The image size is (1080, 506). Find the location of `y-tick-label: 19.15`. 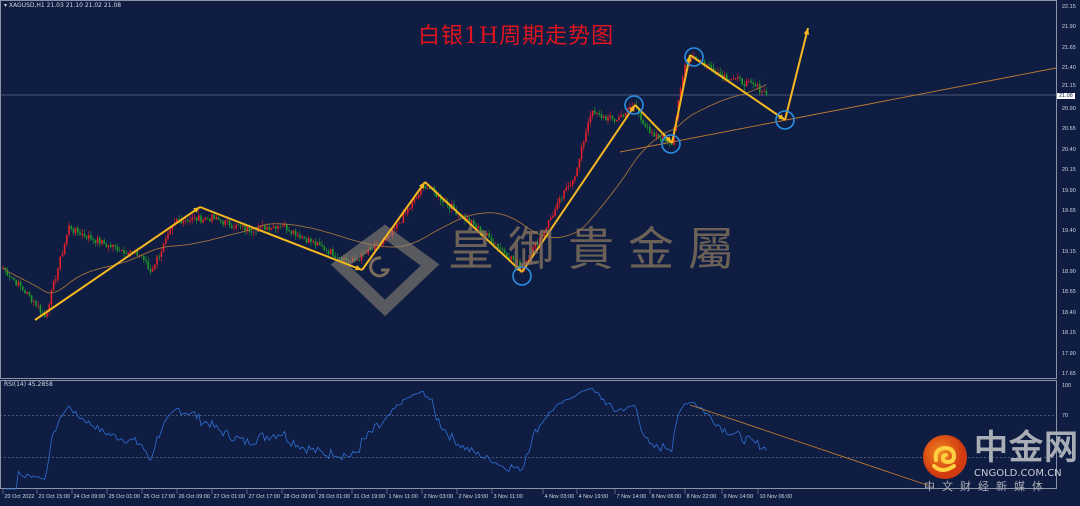

y-tick-label: 19.15 is located at coordinates (1069, 251).